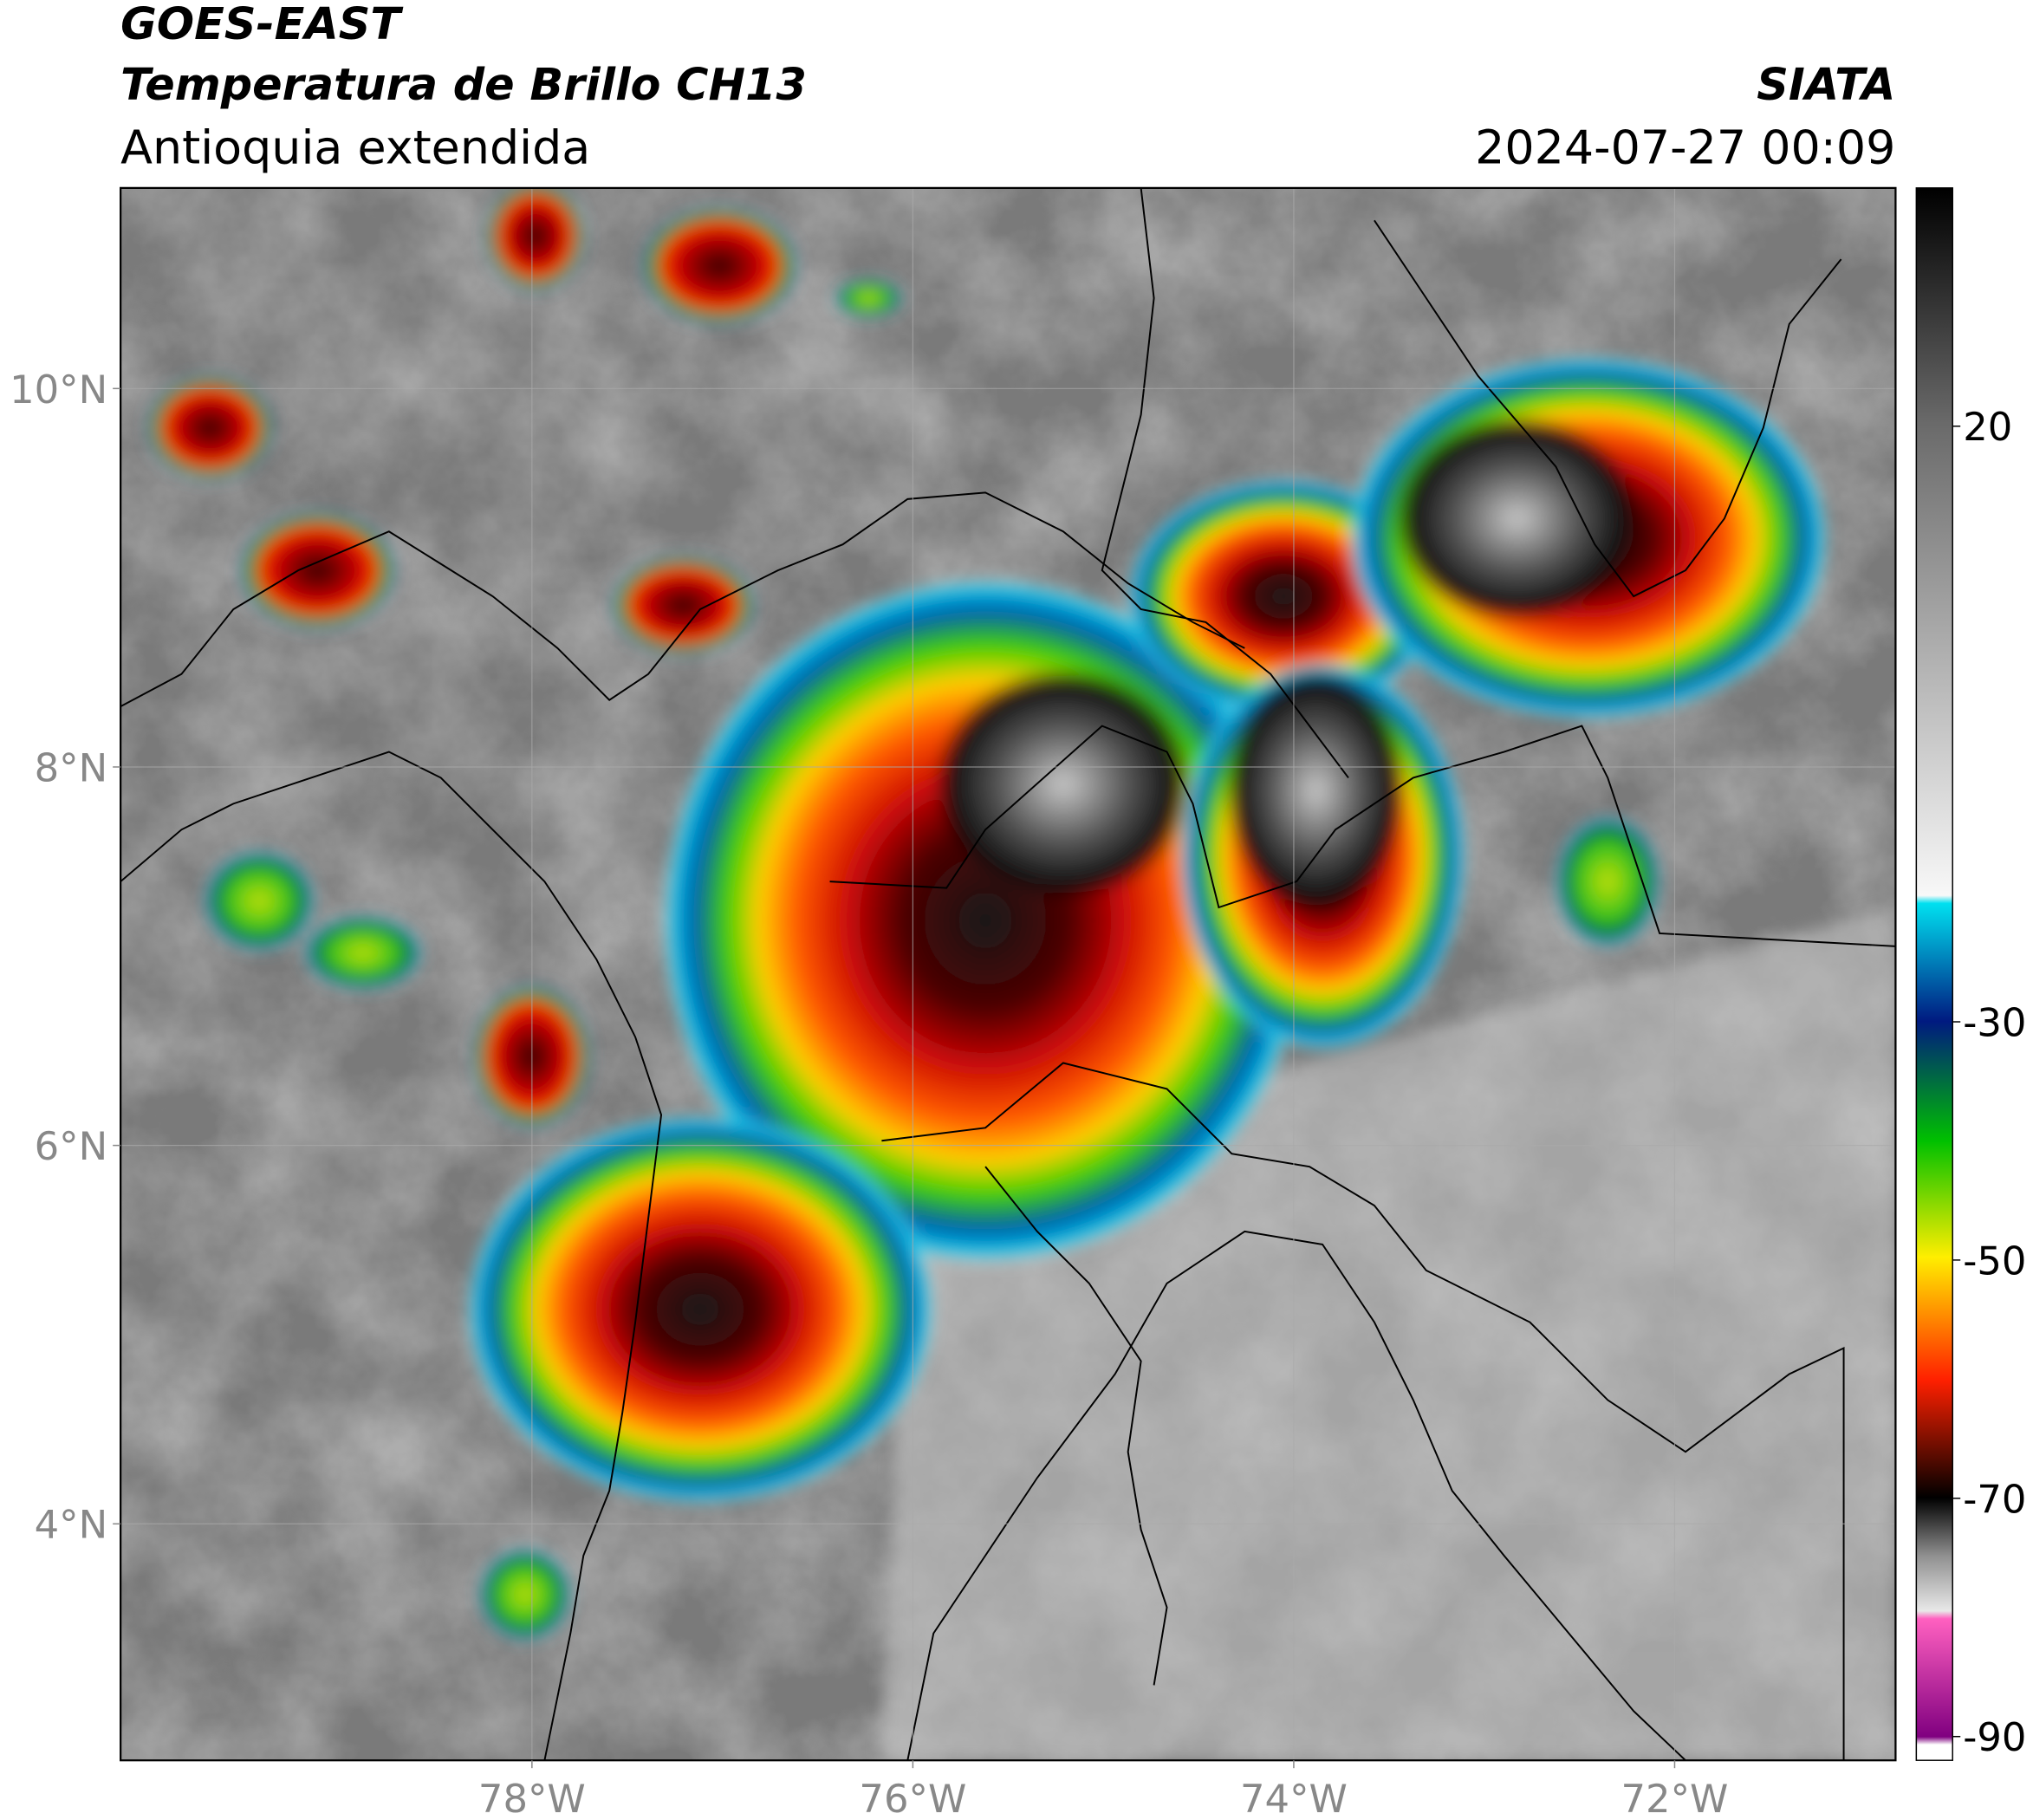 Image resolution: width=2033 pixels, height=1820 pixels. What do you see at coordinates (1685, 147) in the screenshot?
I see `datetime: 2024-07-27 00:09` at bounding box center [1685, 147].